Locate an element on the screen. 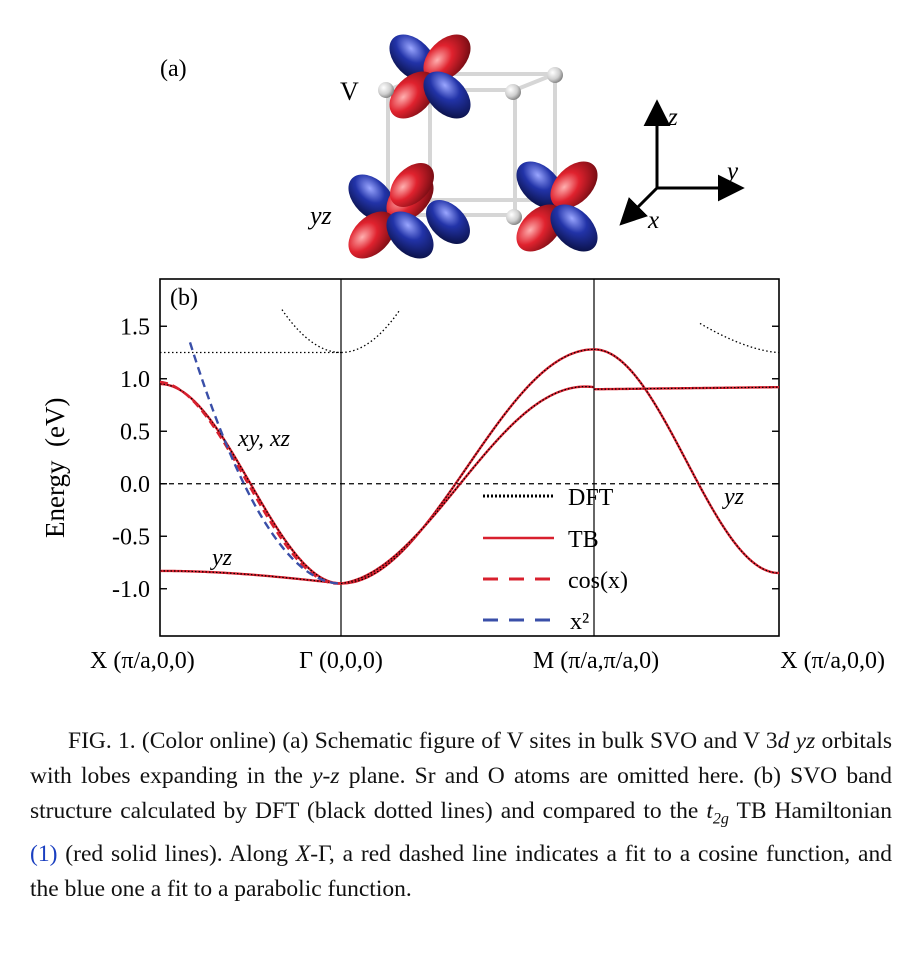 This screenshot has height=965, width=924. parabola-fit-line is located at coordinates (265, 463).